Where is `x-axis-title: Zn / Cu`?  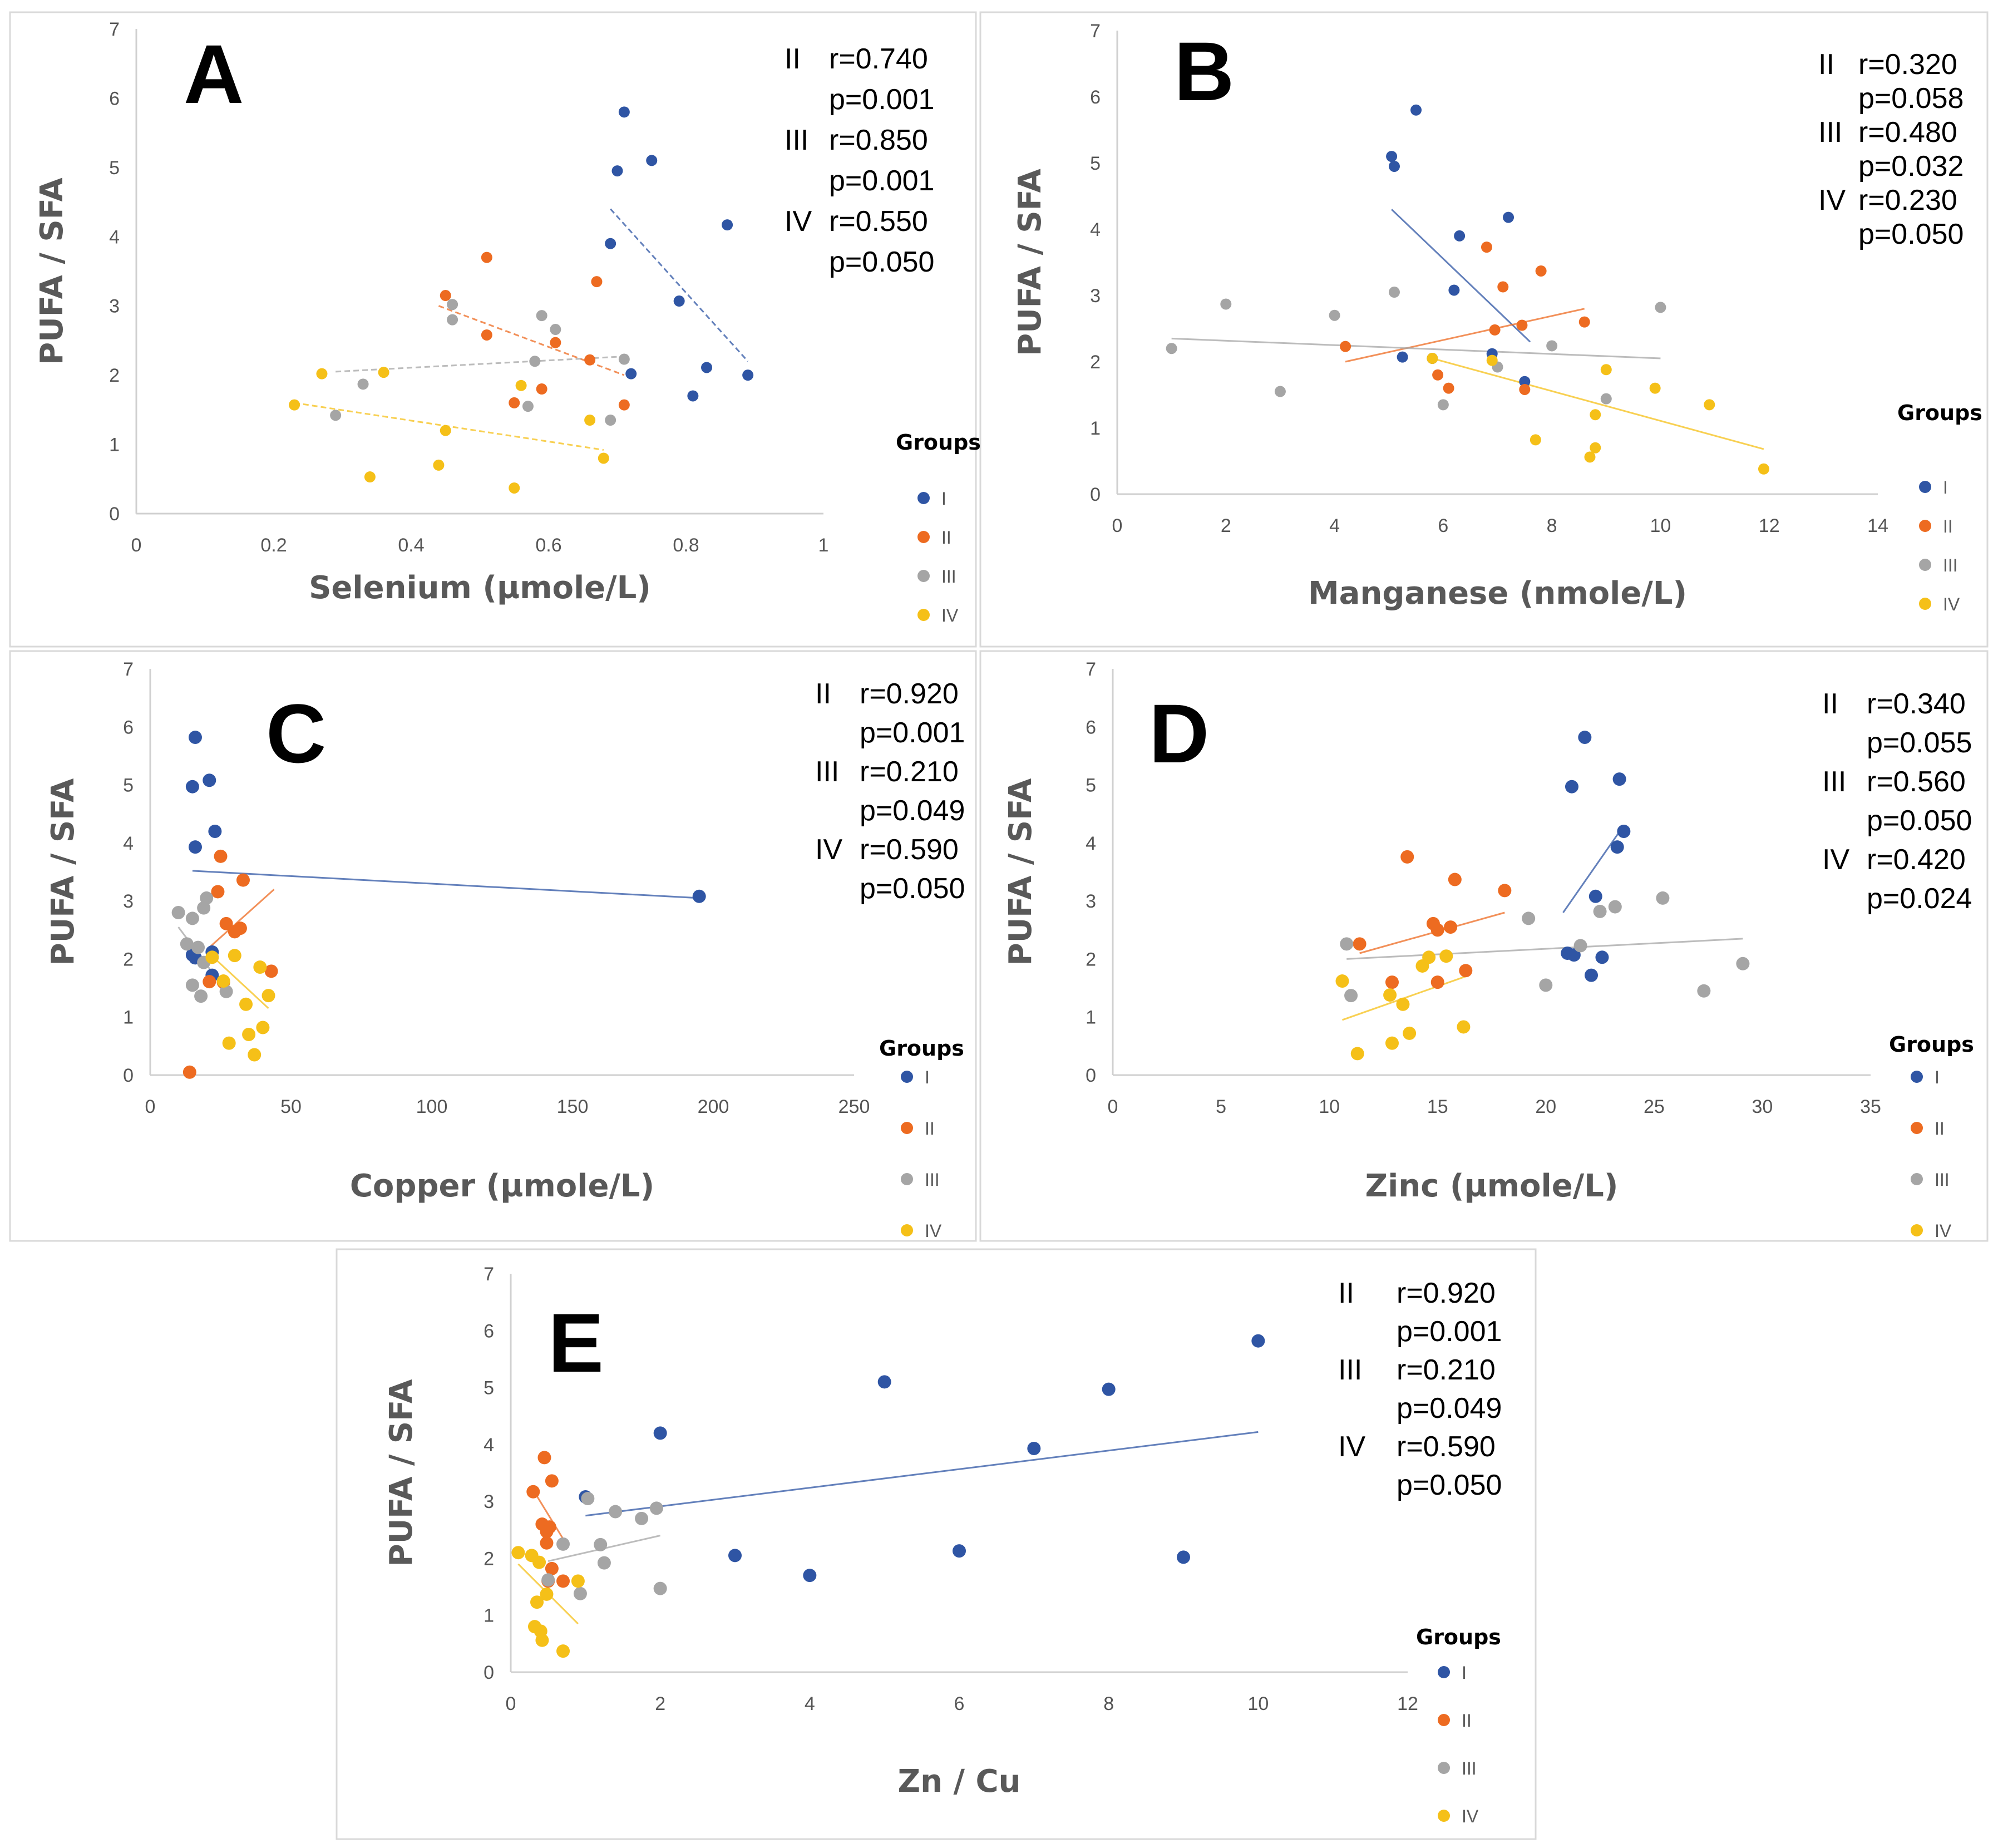 x-axis-title: Zn / Cu is located at coordinates (959, 1781).